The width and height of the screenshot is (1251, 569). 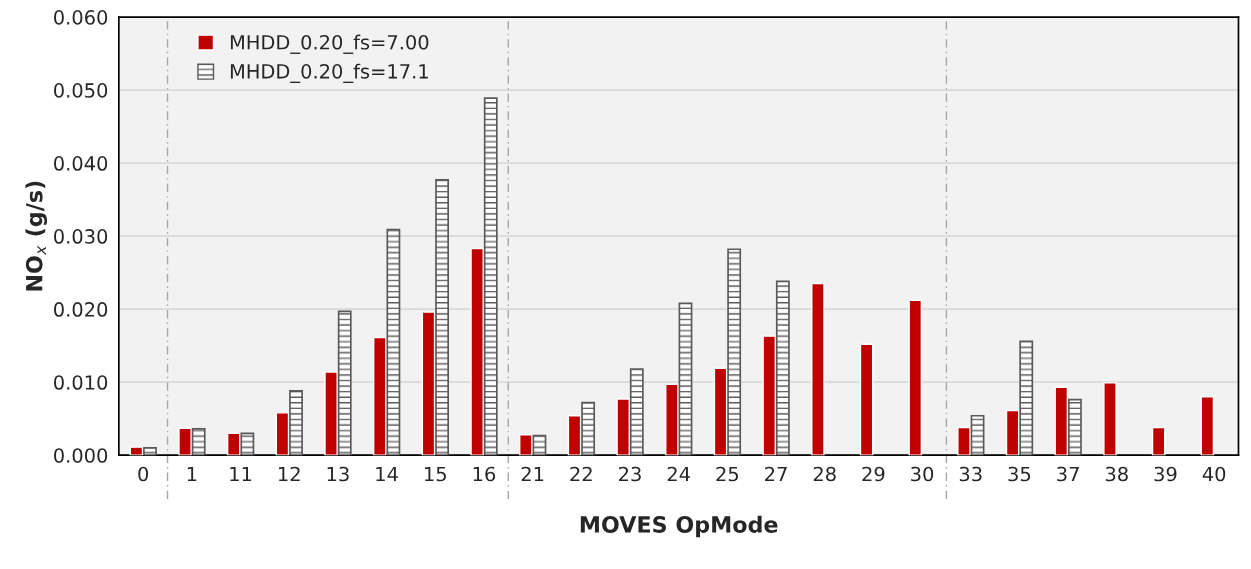 I want to click on y-tick-label: 0.040, so click(x=81, y=163).